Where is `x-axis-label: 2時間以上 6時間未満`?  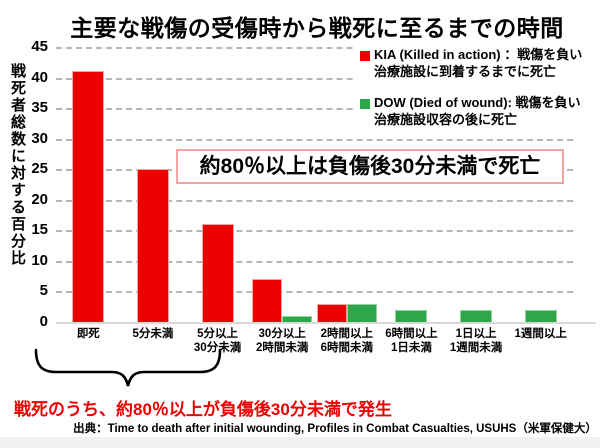
x-axis-label: 2時間以上 6時間未満 is located at coordinates (347, 341).